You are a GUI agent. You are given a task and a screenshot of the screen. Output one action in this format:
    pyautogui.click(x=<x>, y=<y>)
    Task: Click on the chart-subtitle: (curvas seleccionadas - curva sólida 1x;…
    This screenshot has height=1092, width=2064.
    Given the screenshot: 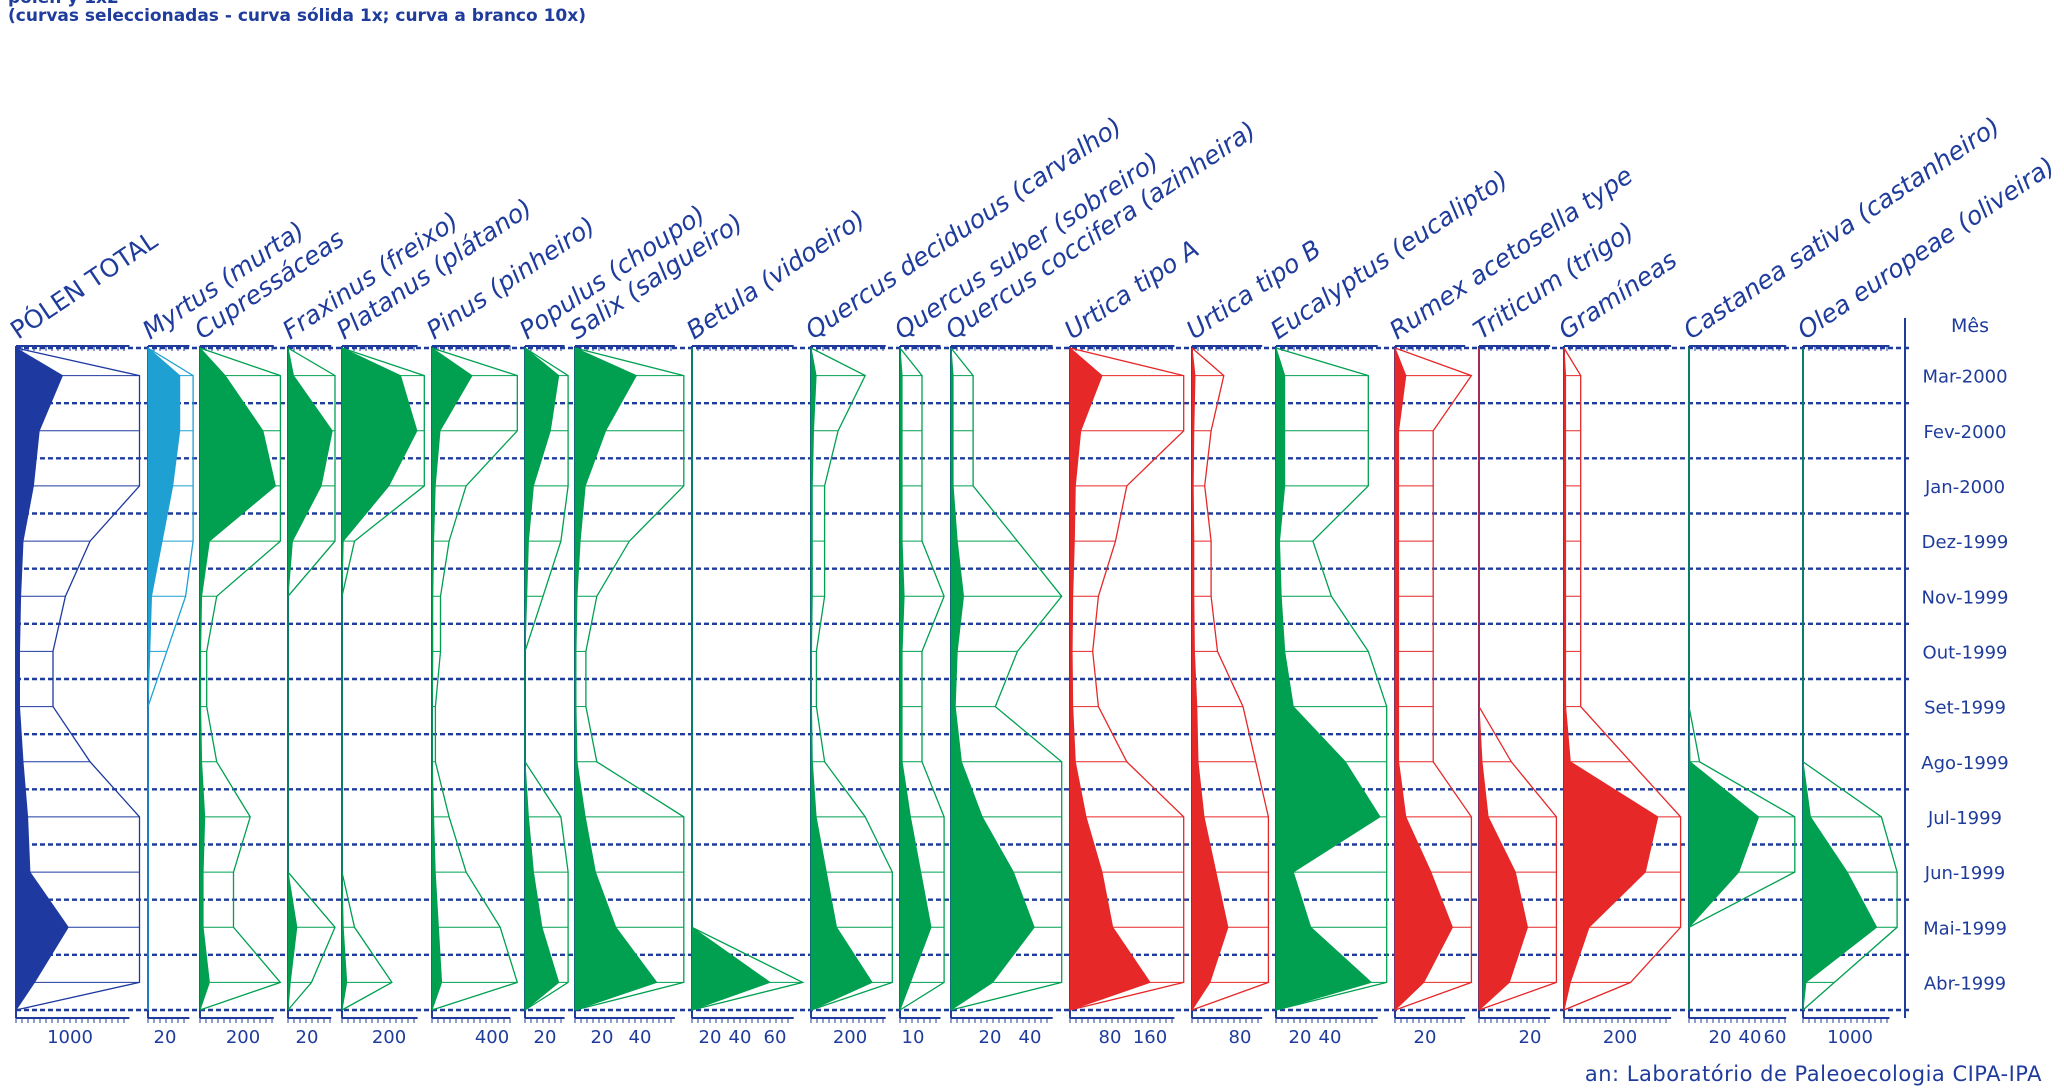 What is the action you would take?
    pyautogui.click(x=297, y=16)
    